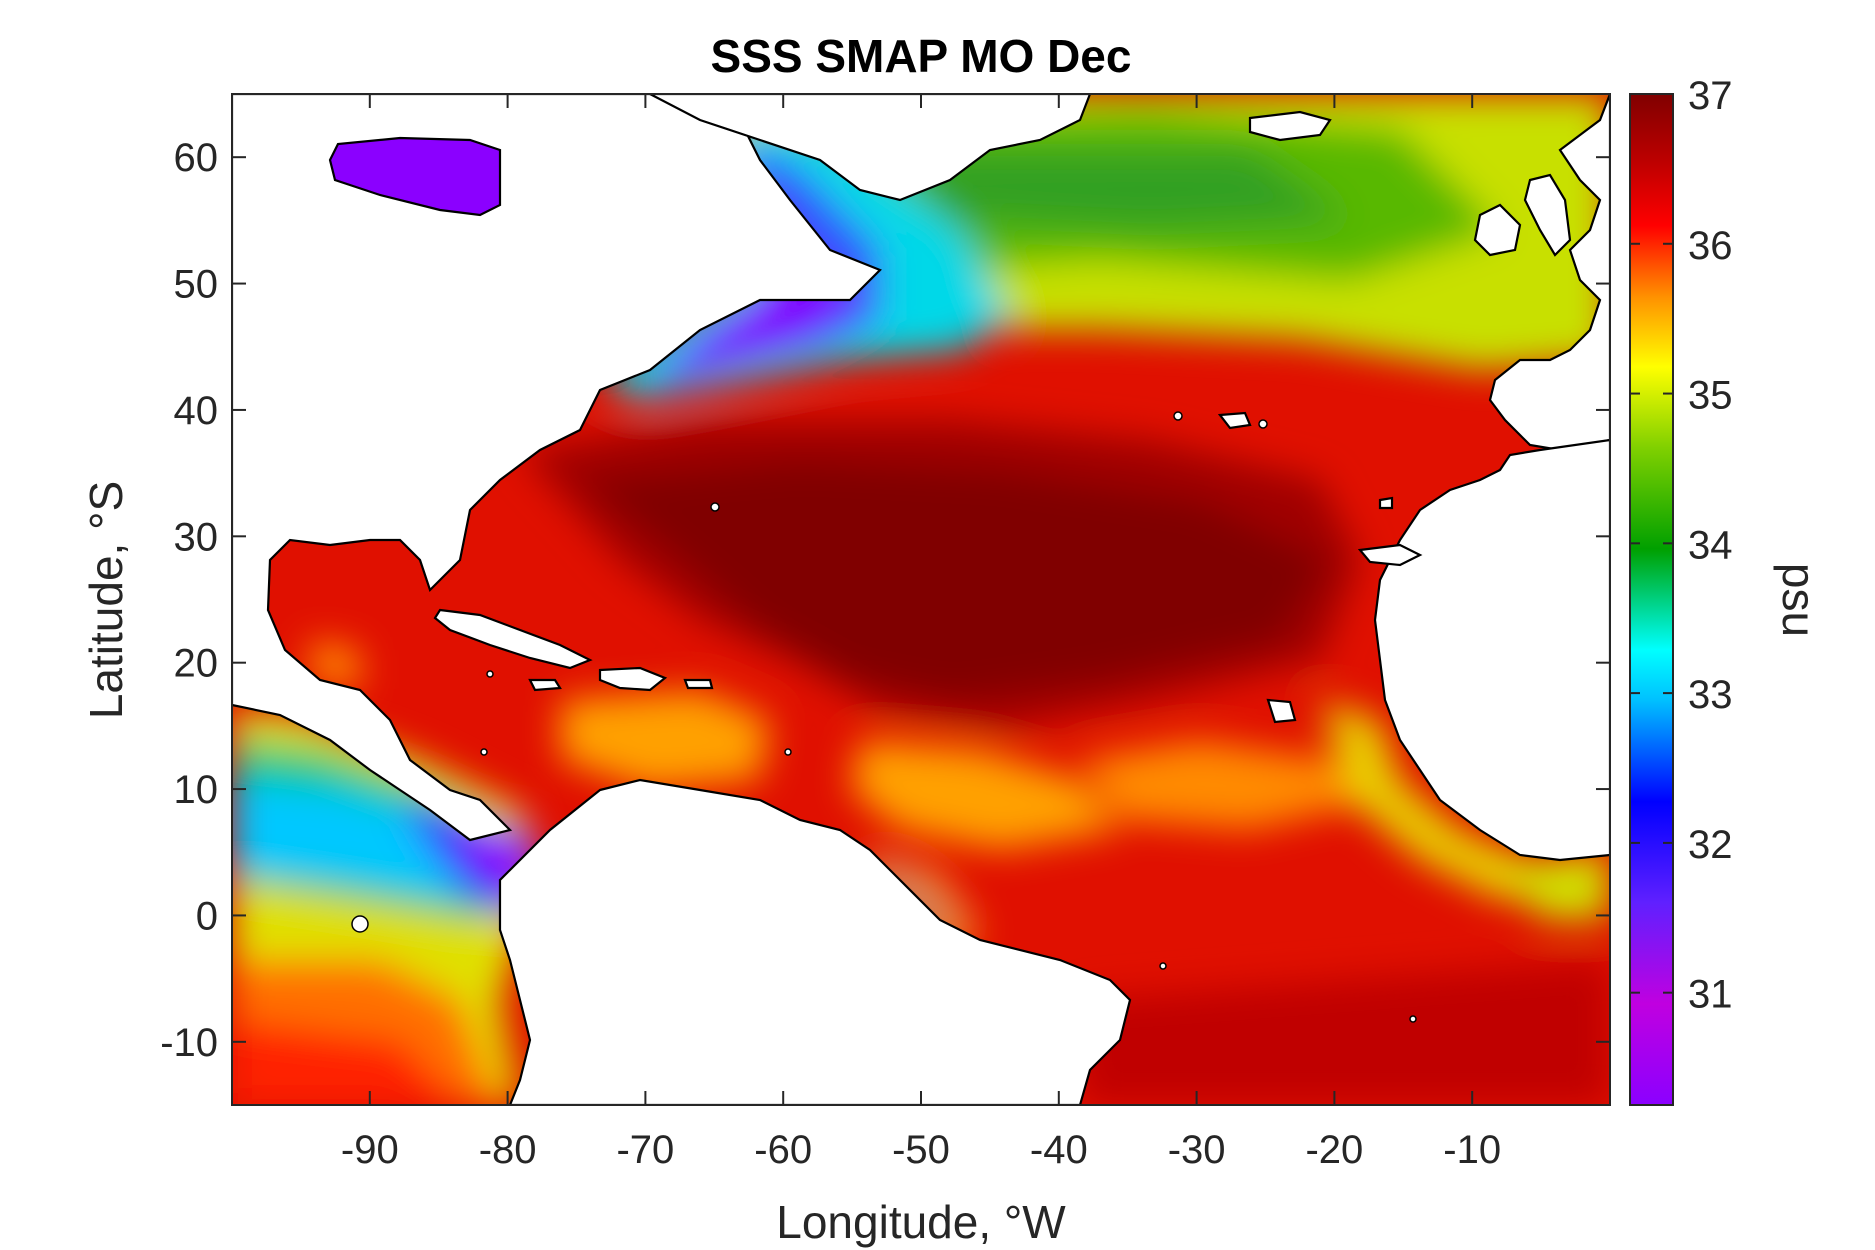 Image resolution: width=1875 pixels, height=1250 pixels. Describe the element at coordinates (189, 1043) in the screenshot. I see `y-tick-label: -10` at that location.